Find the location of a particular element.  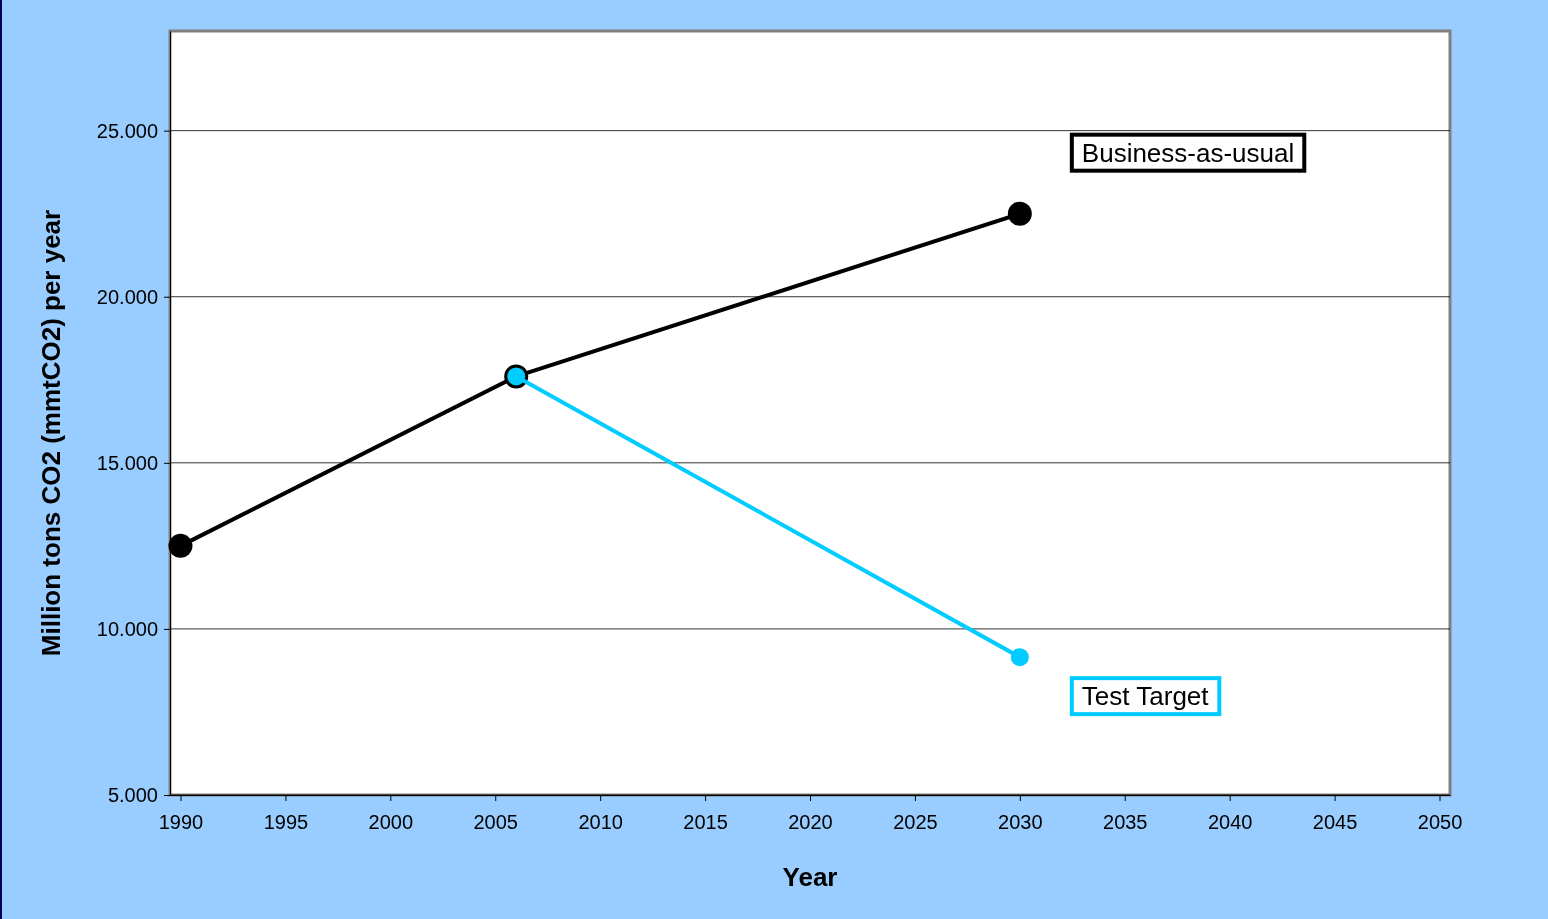

x-axis-title: Year is located at coordinates (810, 877).